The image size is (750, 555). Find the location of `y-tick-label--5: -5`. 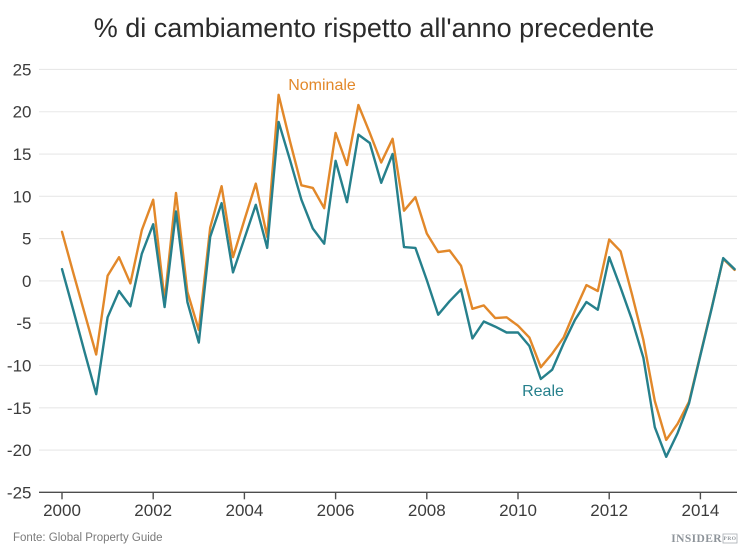

y-tick-label--5: -5 is located at coordinates (23, 323).